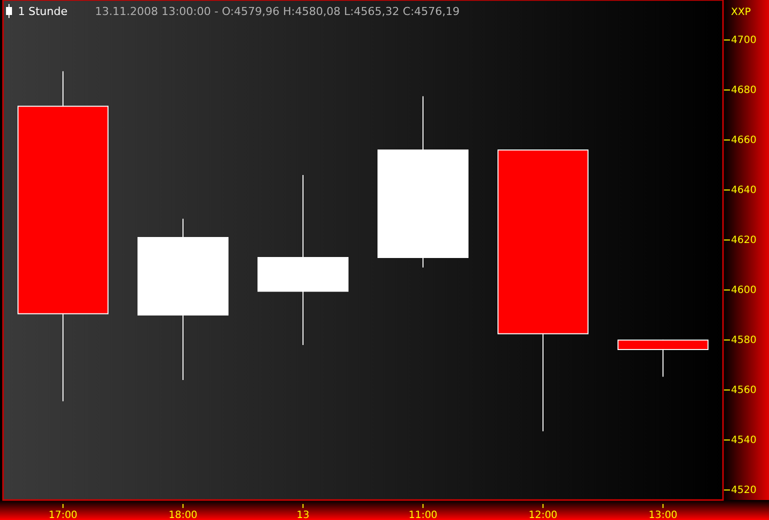 The width and height of the screenshot is (769, 520). What do you see at coordinates (43, 11) in the screenshot?
I see `text: 1 Stunde` at bounding box center [43, 11].